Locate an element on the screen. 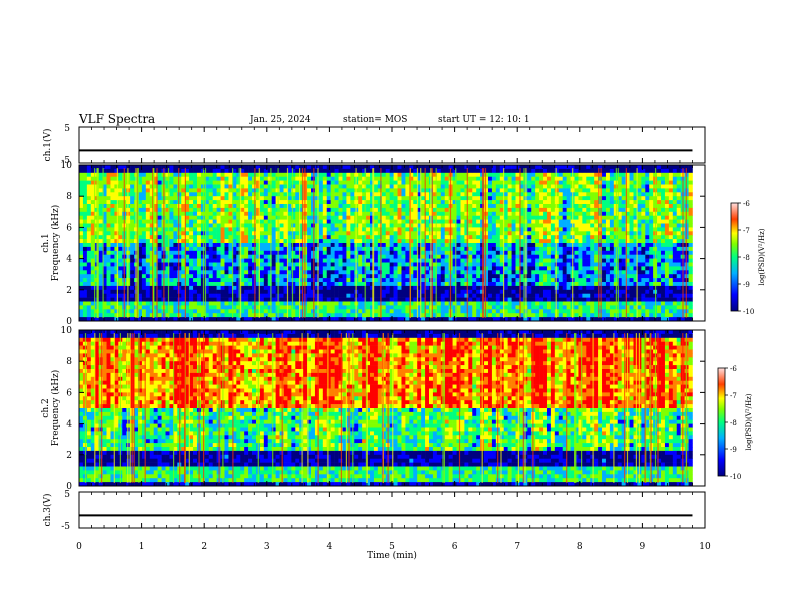 This screenshot has height=612, width=792. ch1-waveform-ylabel: ch.1(V) is located at coordinates (47, 145).